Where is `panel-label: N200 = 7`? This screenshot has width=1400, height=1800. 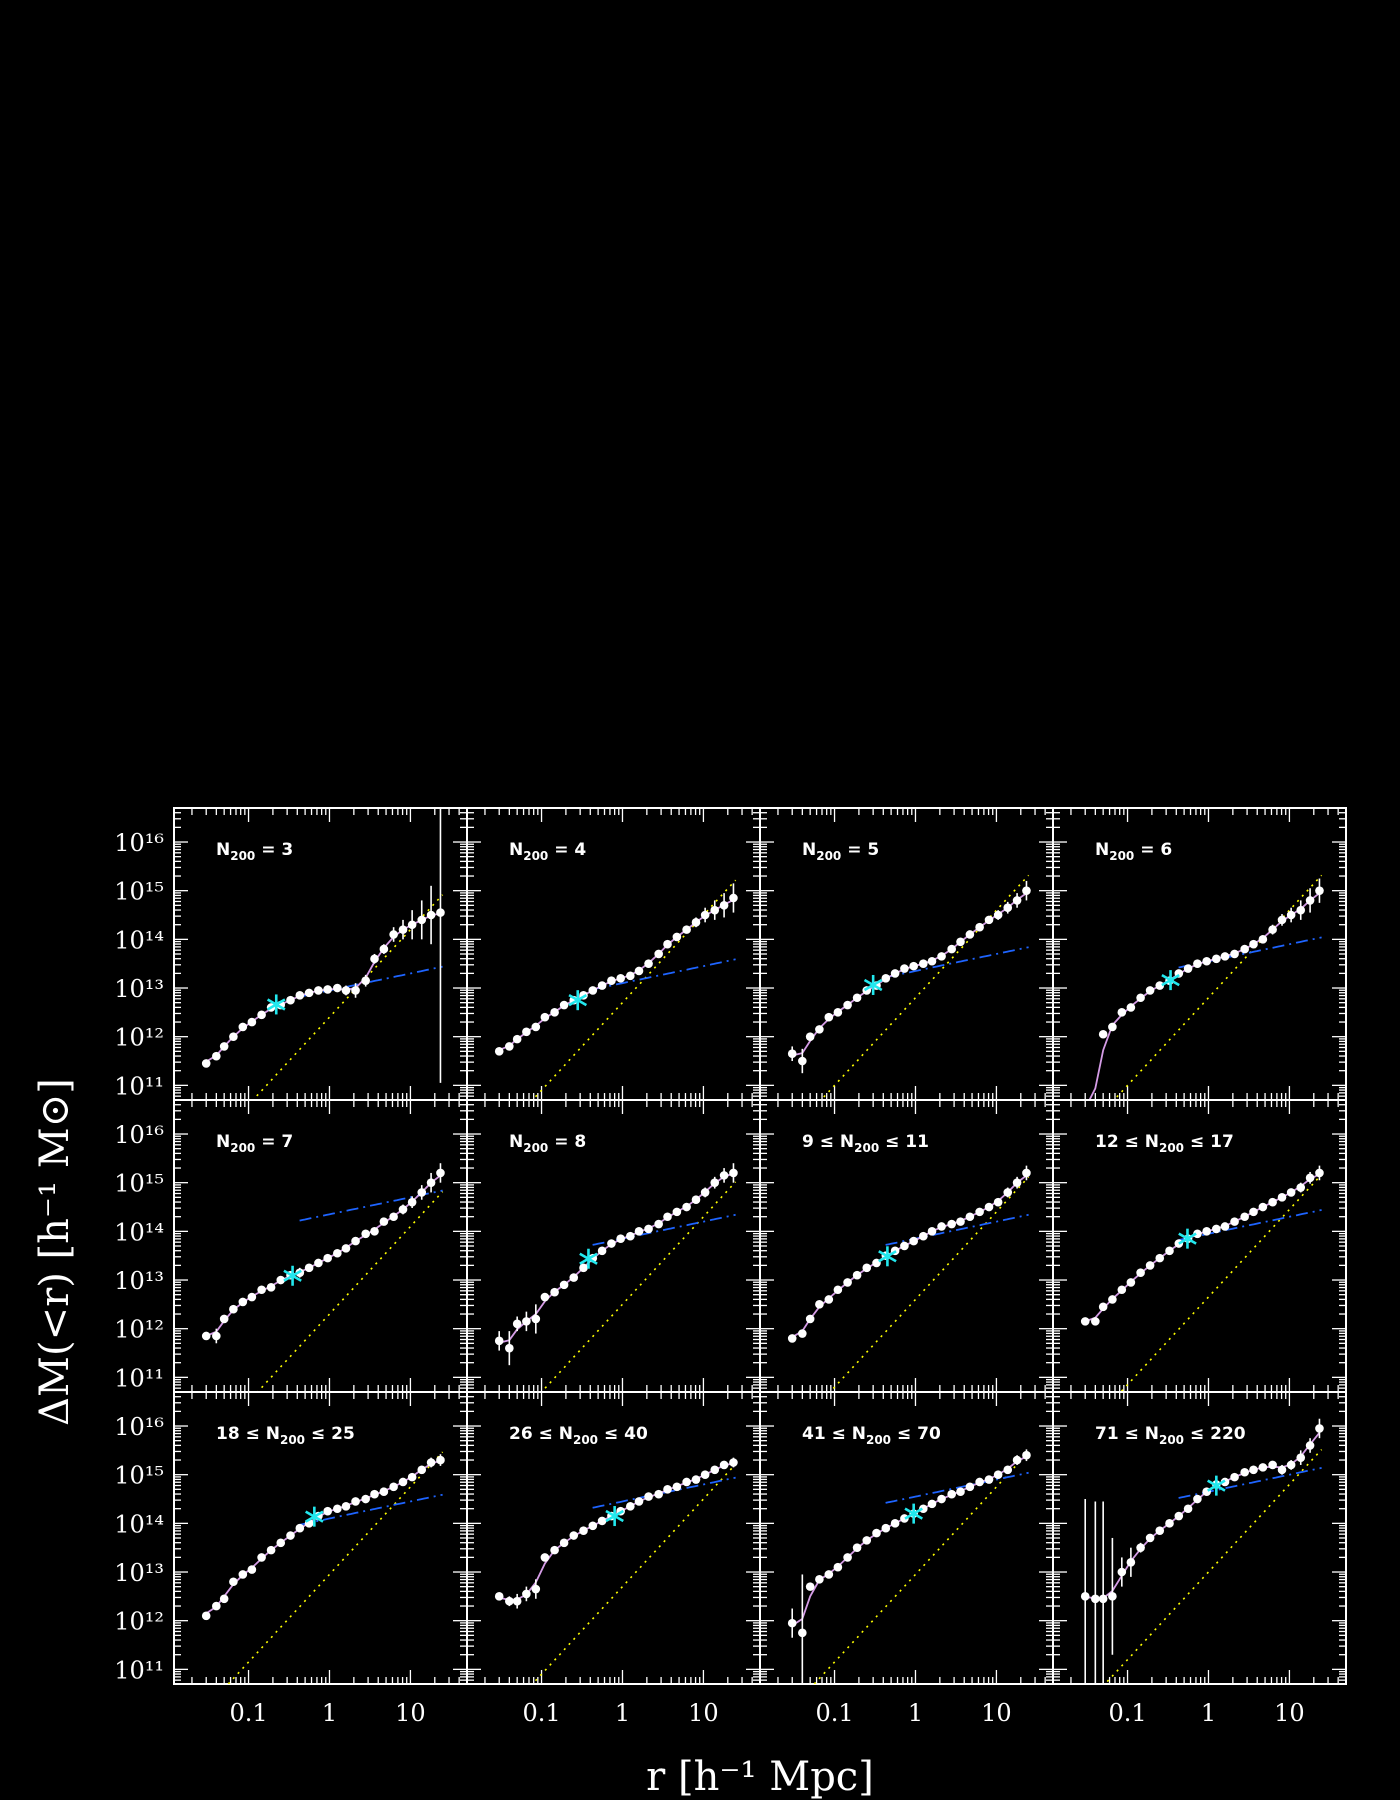
panel-label: N200 = 7 is located at coordinates (254, 1143).